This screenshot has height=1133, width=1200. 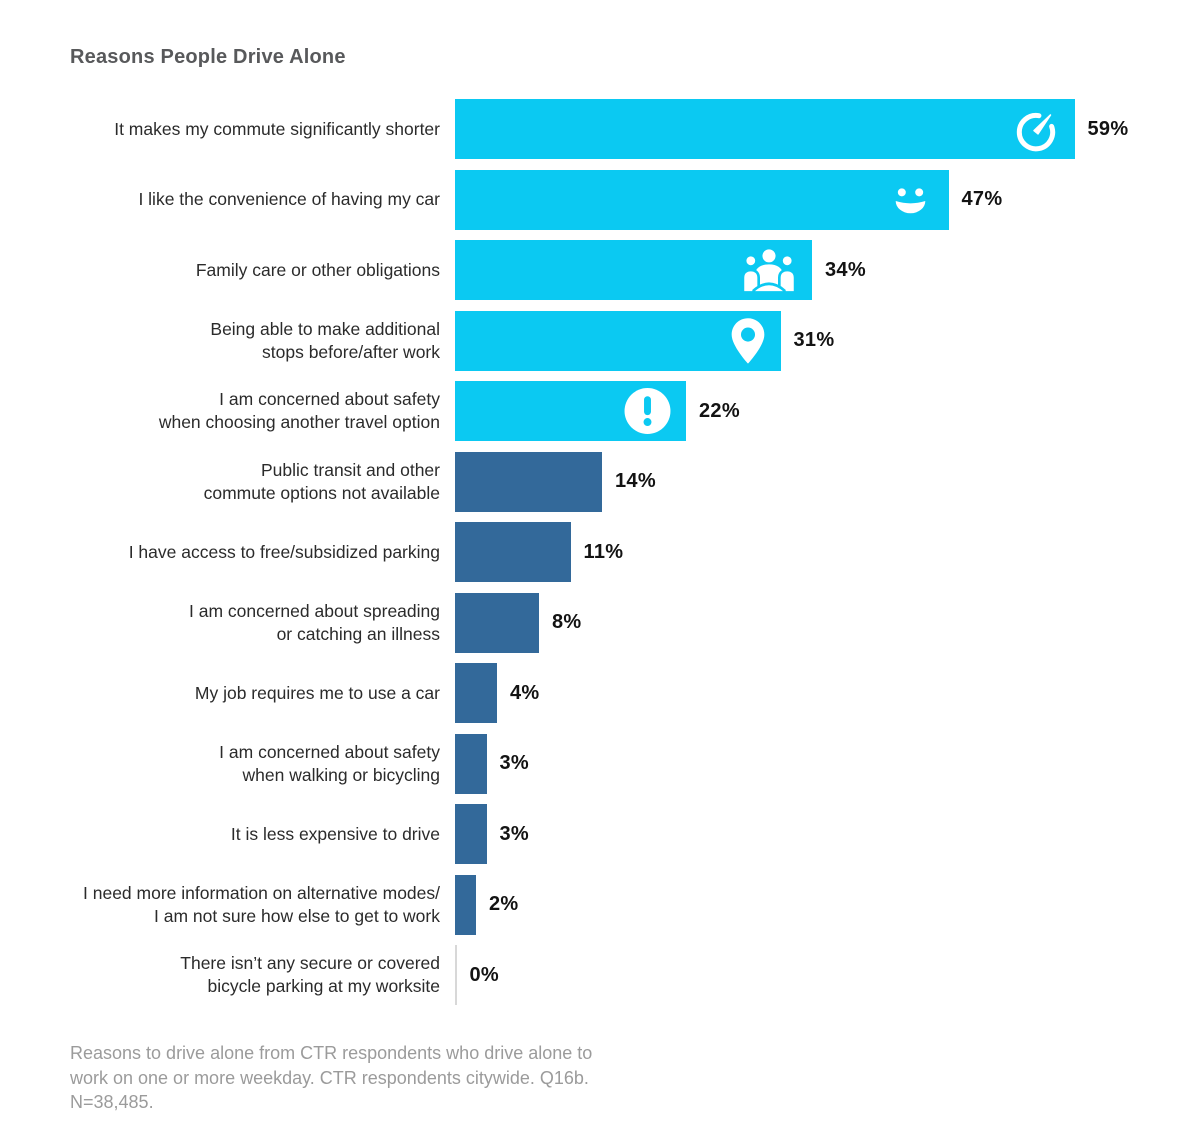 What do you see at coordinates (208, 57) in the screenshot?
I see `chart-title: Reasons People Drive Alone` at bounding box center [208, 57].